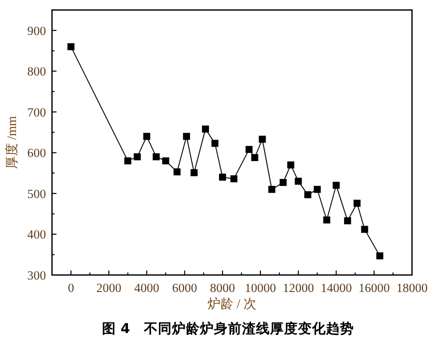 The width and height of the screenshot is (436, 341). What do you see at coordinates (228, 328) in the screenshot?
I see `text: 图 4 不同炉龄炉身前渣线厚度变化趋势` at bounding box center [228, 328].